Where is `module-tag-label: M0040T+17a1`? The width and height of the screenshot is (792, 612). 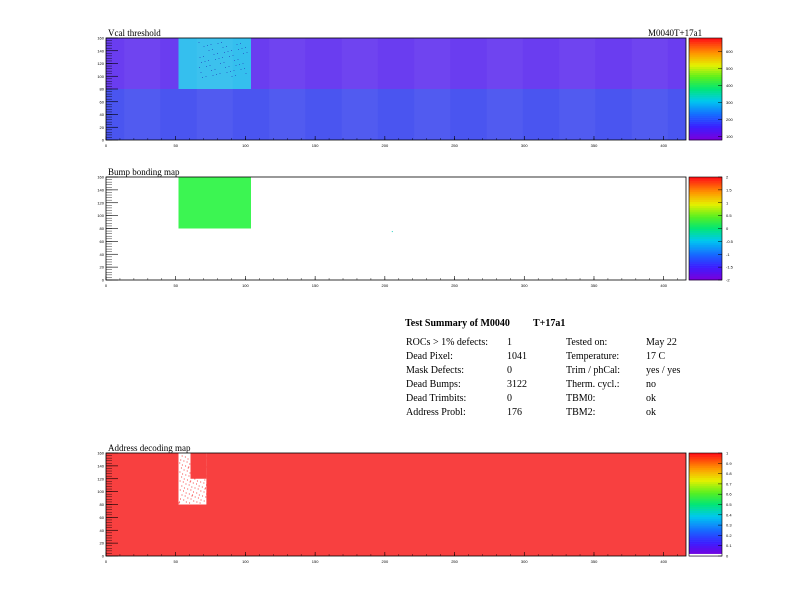
module-tag-label: M0040T+17a1 is located at coordinates (675, 33).